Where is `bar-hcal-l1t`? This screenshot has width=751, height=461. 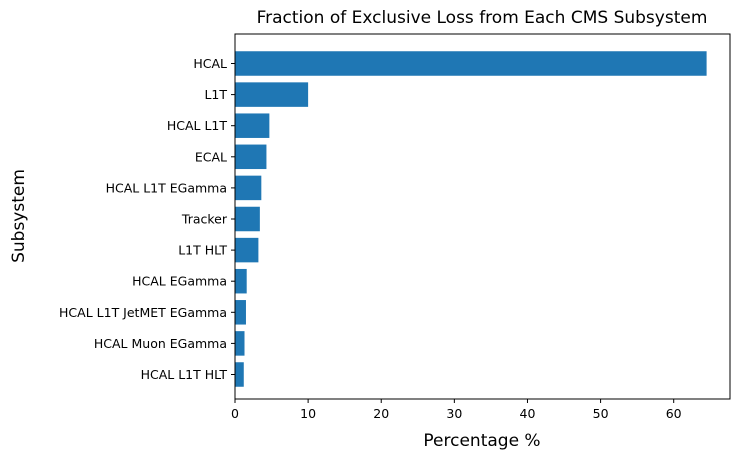
bar-hcal-l1t is located at coordinates (252, 125).